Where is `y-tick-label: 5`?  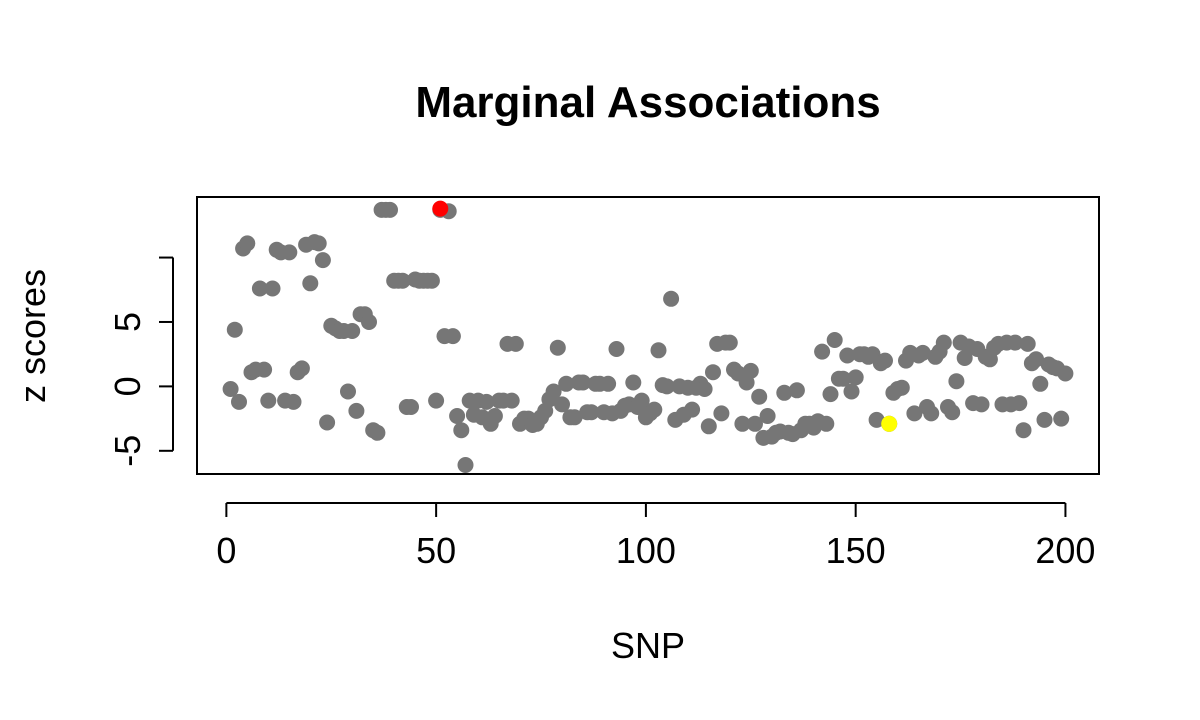
y-tick-label: 5 is located at coordinates (127, 322).